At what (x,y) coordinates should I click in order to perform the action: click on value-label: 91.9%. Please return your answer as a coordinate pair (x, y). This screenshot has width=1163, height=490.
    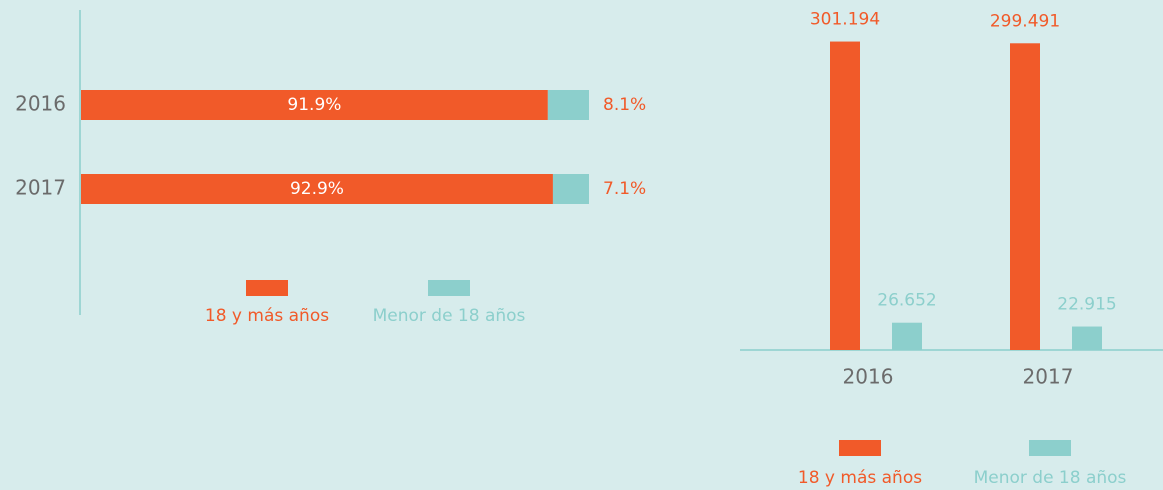
    Looking at the image, I should click on (314, 105).